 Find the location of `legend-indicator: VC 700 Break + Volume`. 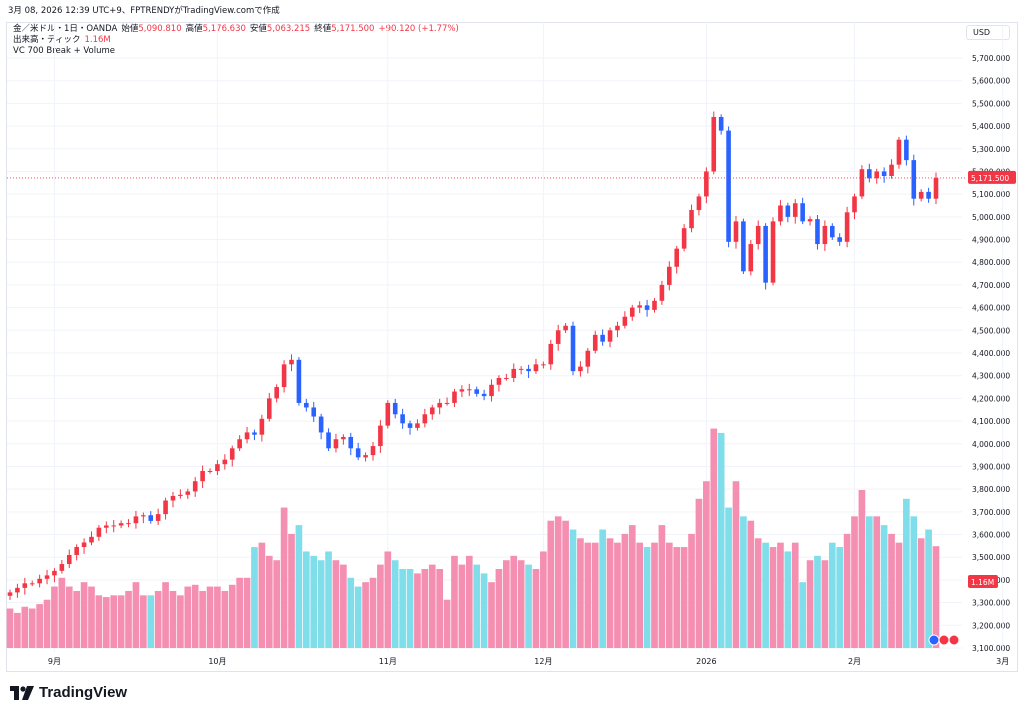

legend-indicator: VC 700 Break + Volume is located at coordinates (64, 51).